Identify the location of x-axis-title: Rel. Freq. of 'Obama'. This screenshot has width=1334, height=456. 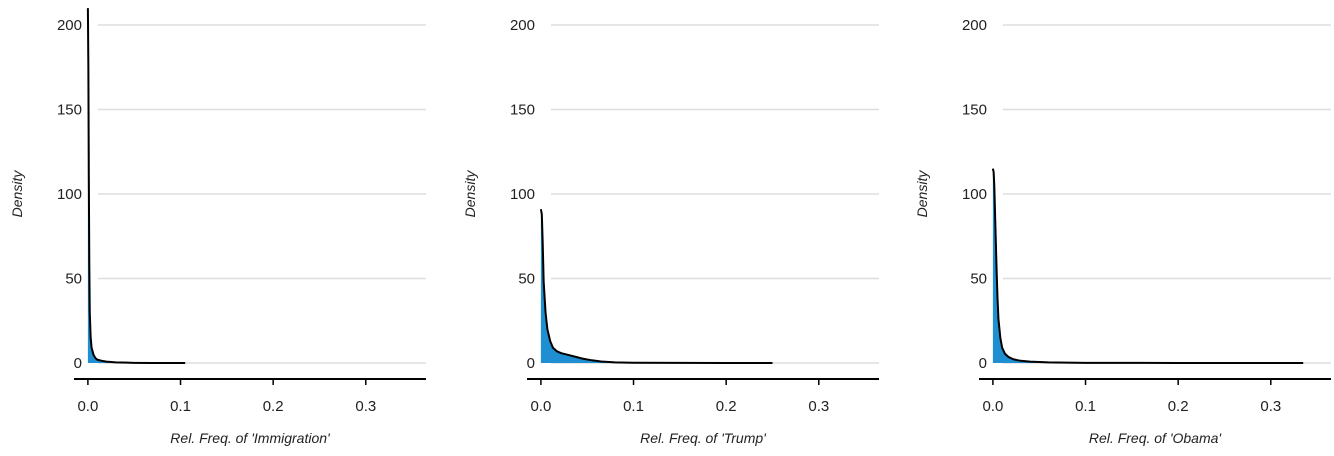
(1156, 438).